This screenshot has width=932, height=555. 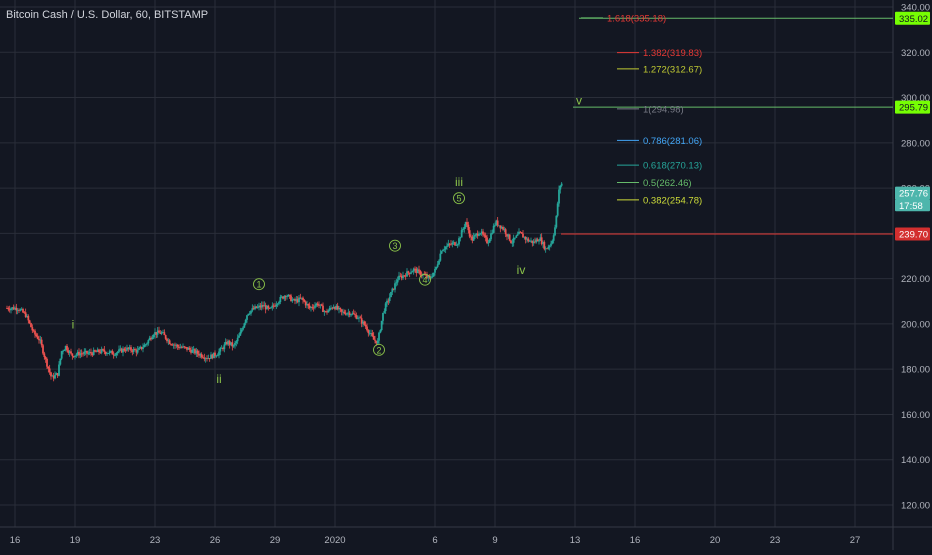 I want to click on y-tick-label: 340.00, so click(x=915, y=8).